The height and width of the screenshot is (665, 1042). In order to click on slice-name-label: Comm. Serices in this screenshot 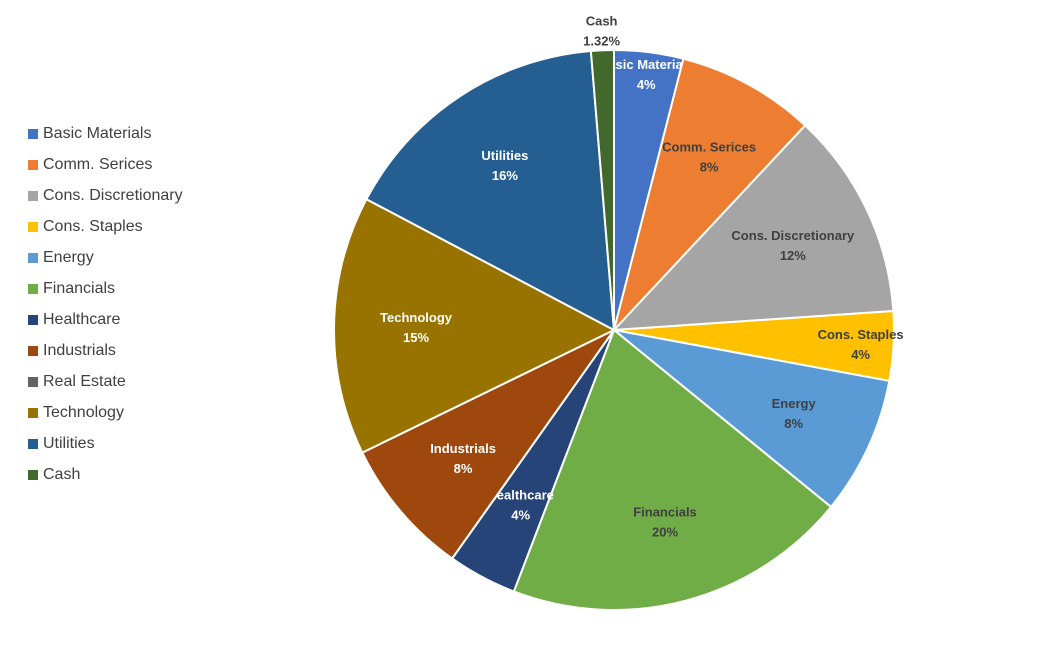, I will do `click(709, 146)`.